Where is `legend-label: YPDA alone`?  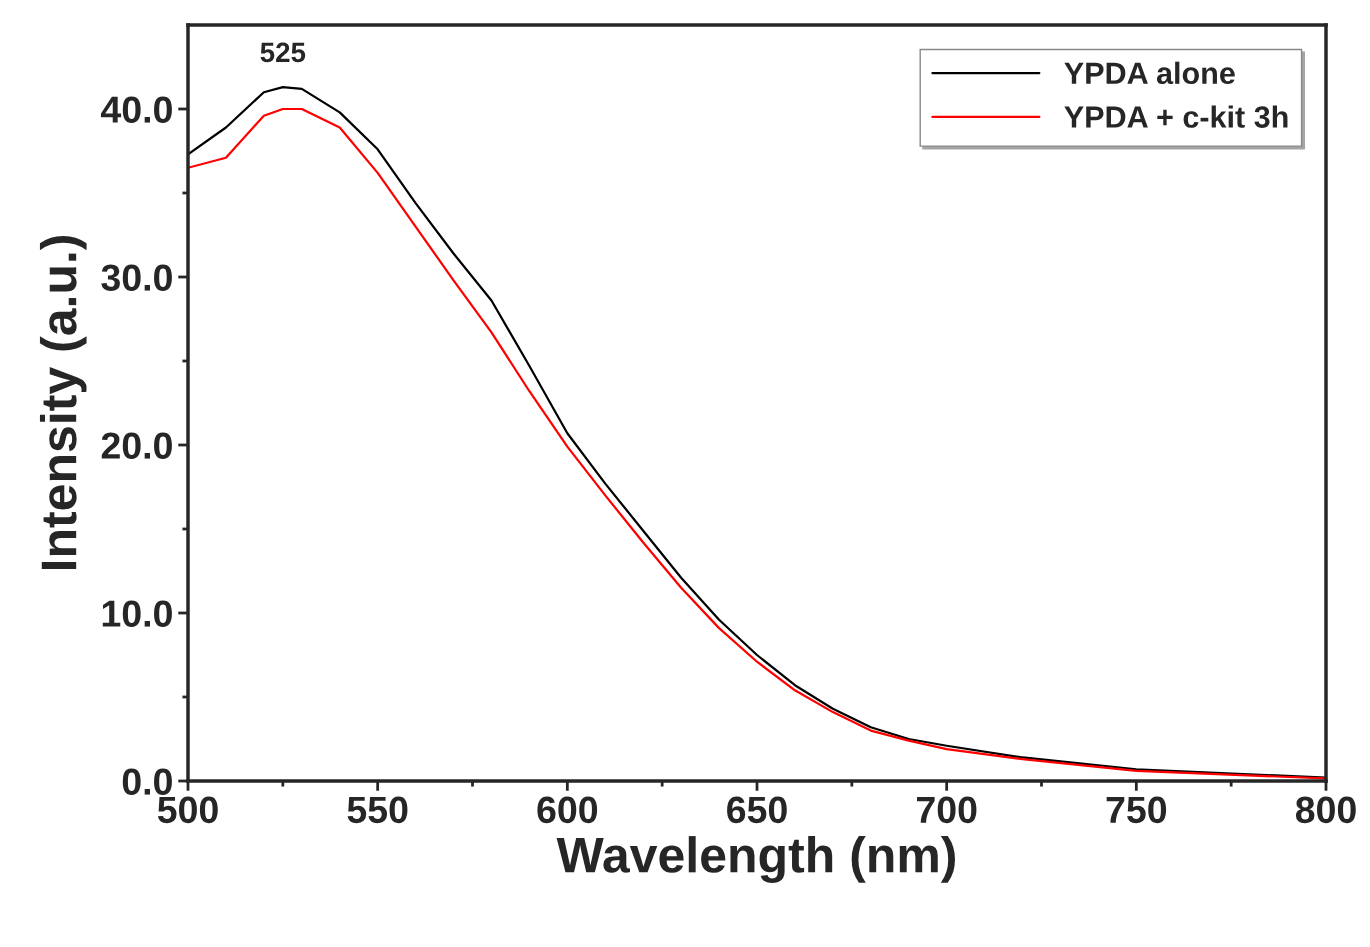 legend-label: YPDA alone is located at coordinates (1149, 73).